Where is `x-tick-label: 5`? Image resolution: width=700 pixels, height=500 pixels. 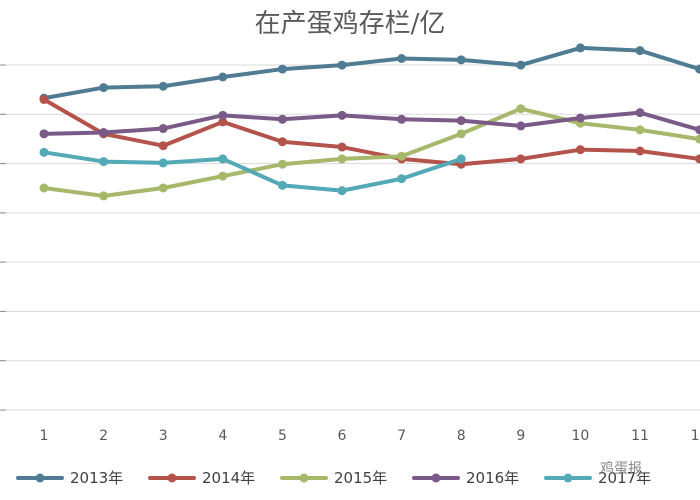
x-tick-label: 5 is located at coordinates (282, 436).